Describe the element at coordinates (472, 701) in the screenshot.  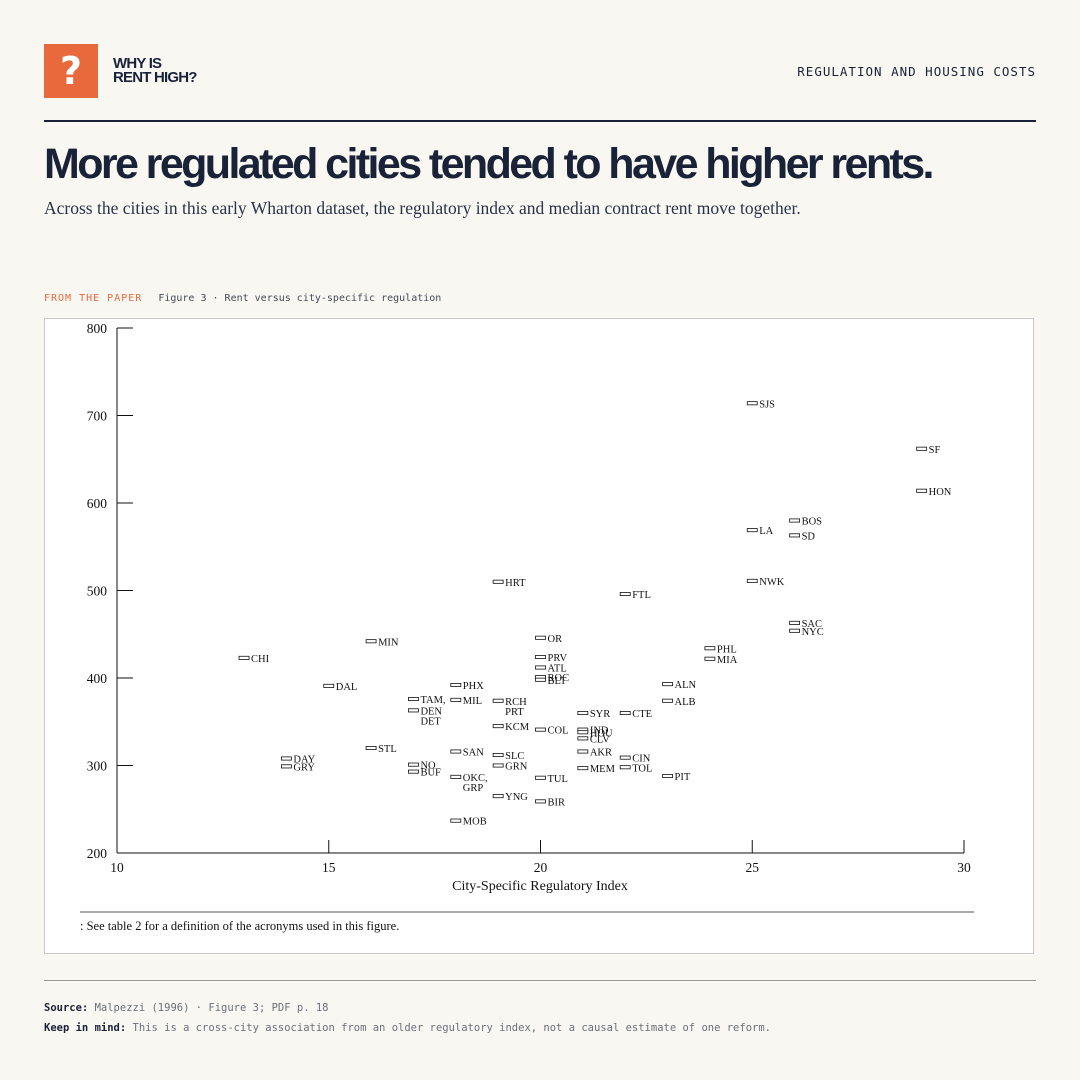
I see `point-label: MIL` at that location.